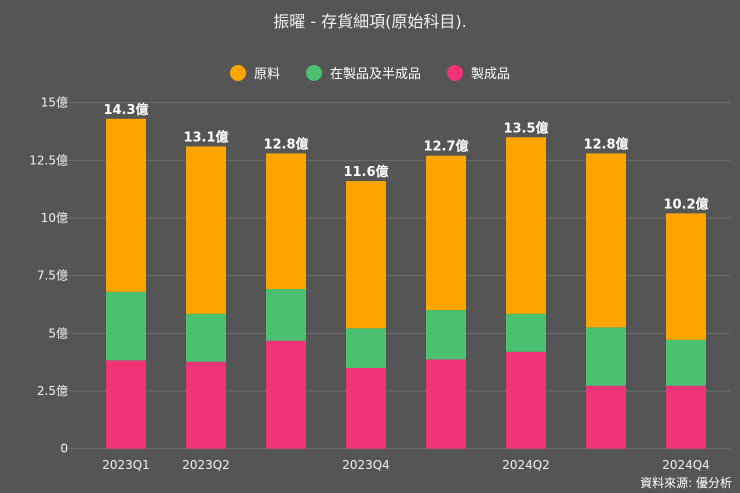 This screenshot has height=493, width=740. Describe the element at coordinates (685, 204) in the screenshot. I see `total-label: 10.2億` at that location.